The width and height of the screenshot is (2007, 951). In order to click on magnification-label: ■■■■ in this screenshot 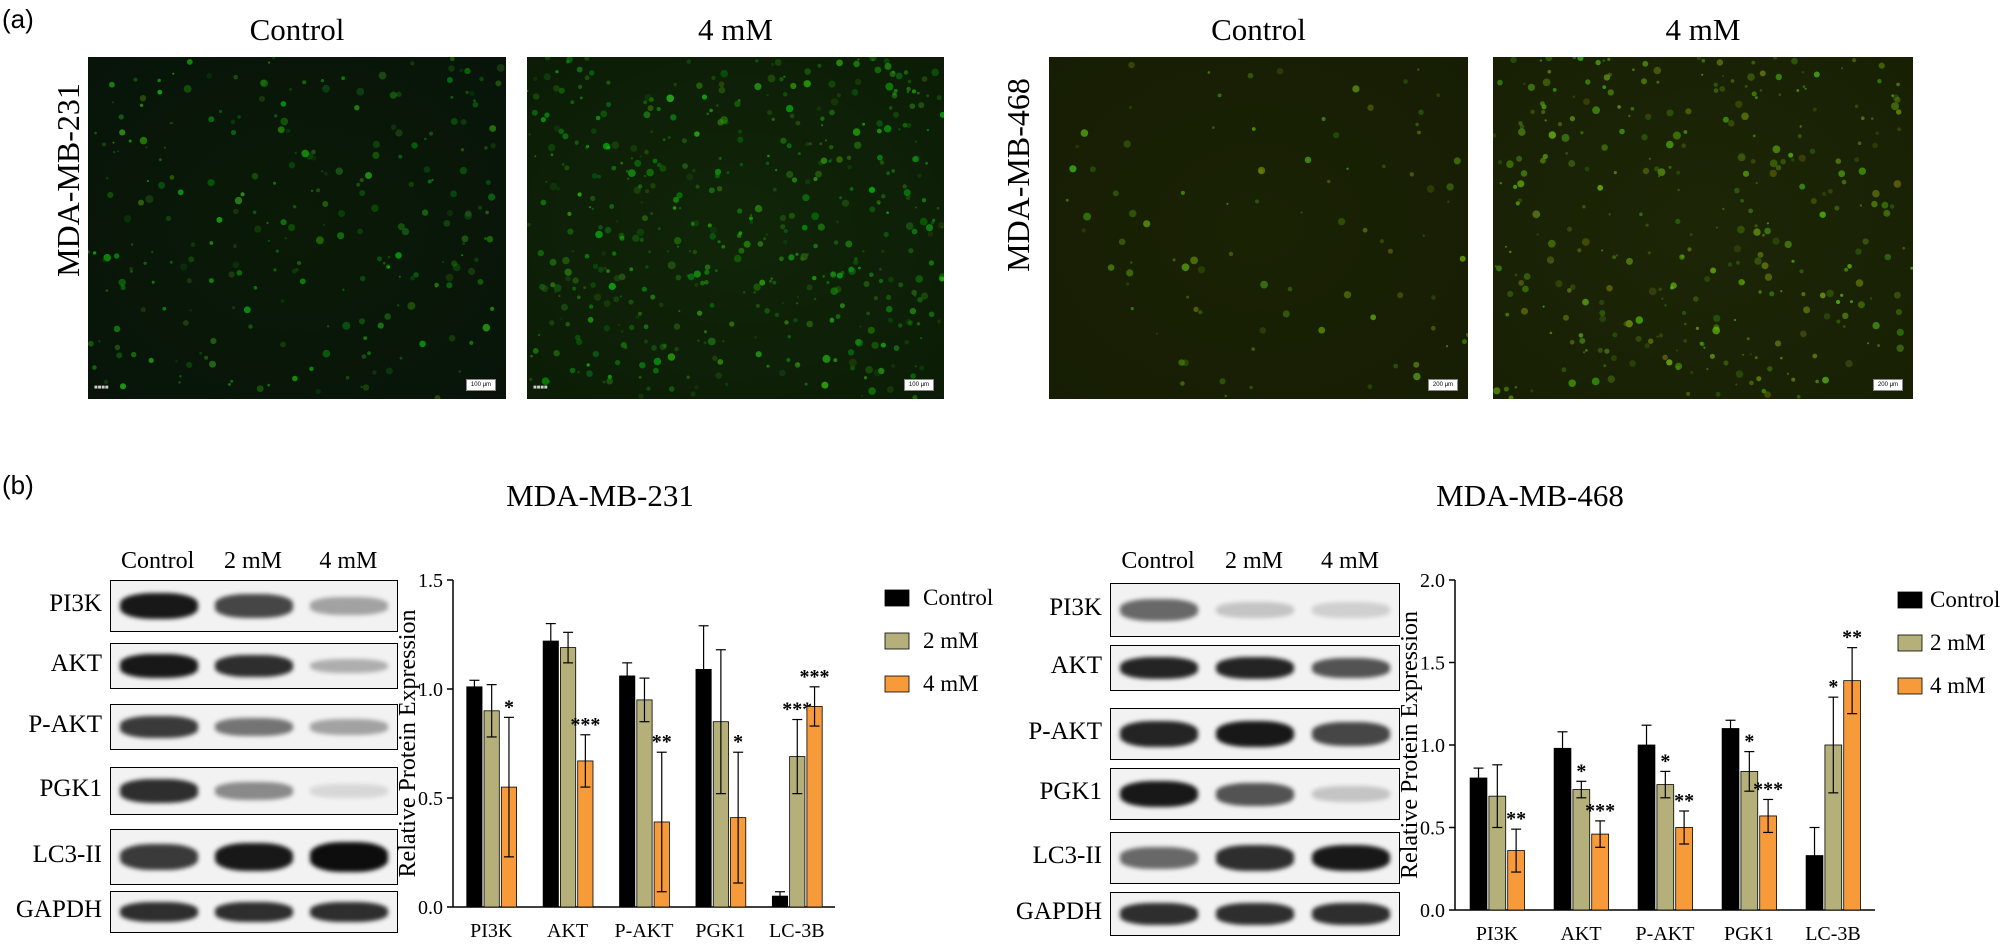, I will do `click(540, 388)`.